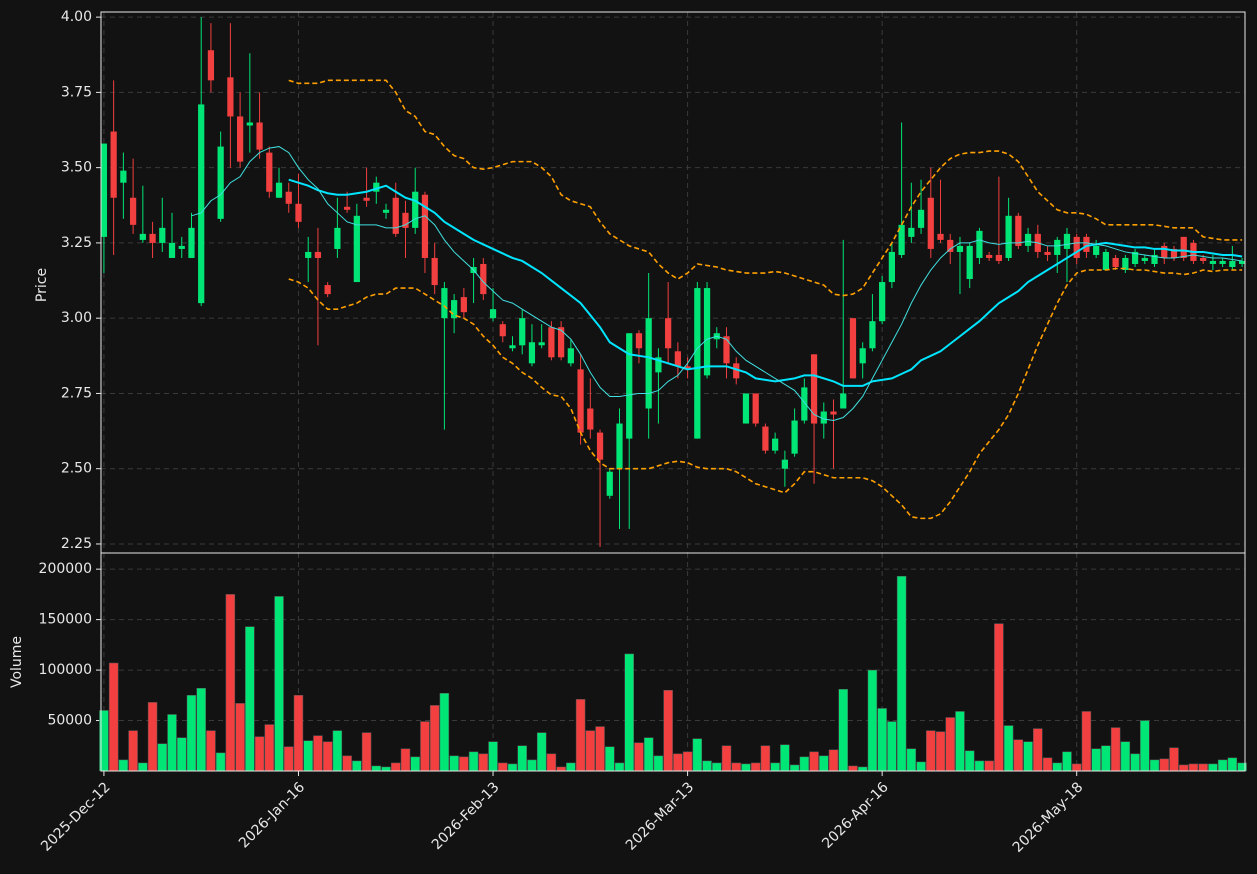 The image size is (1257, 874). Describe the element at coordinates (65, 670) in the screenshot. I see `y-tick-label: 100000` at that location.